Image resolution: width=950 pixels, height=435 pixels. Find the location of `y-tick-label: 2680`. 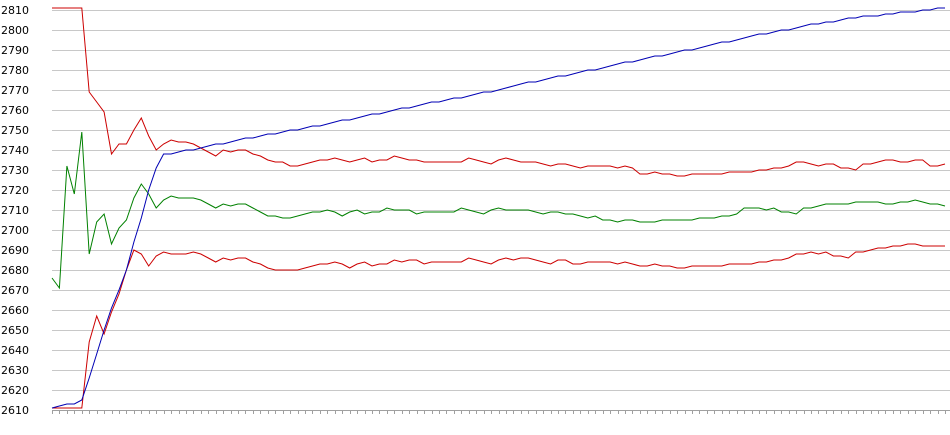

y-tick-label: 2680 is located at coordinates (15, 270).